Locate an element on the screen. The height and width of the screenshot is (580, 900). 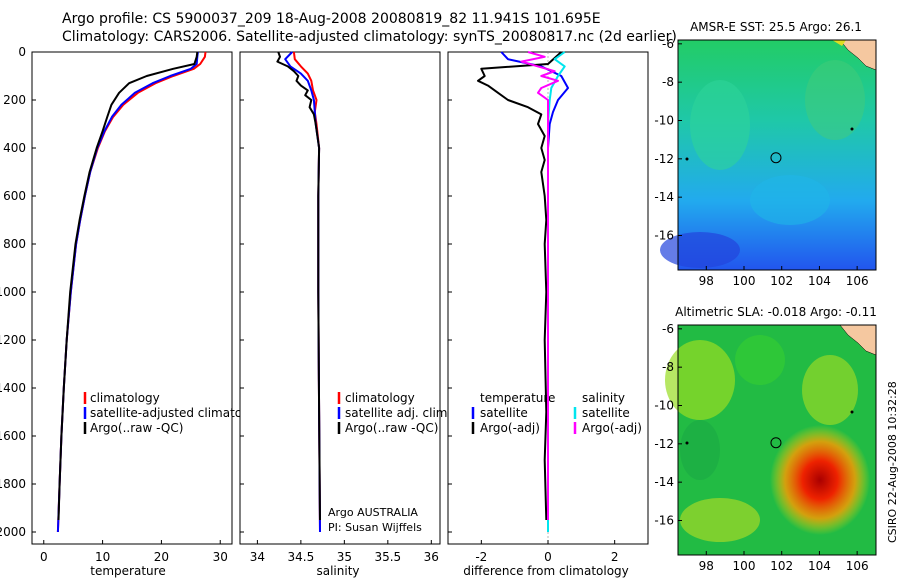
temperature-ytick-label: 2000 is located at coordinates (13, 532).